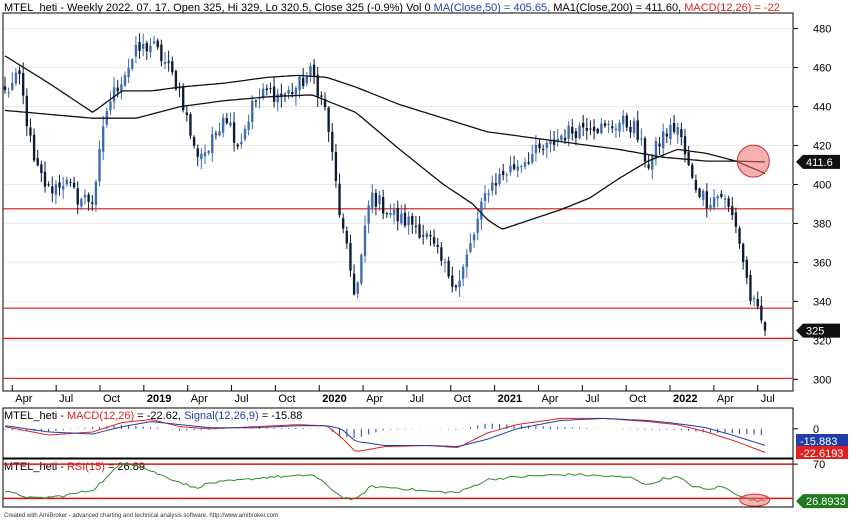 Image resolution: width=850 pixels, height=520 pixels. What do you see at coordinates (822, 341) in the screenshot?
I see `price-y-tick-label: 320` at bounding box center [822, 341].